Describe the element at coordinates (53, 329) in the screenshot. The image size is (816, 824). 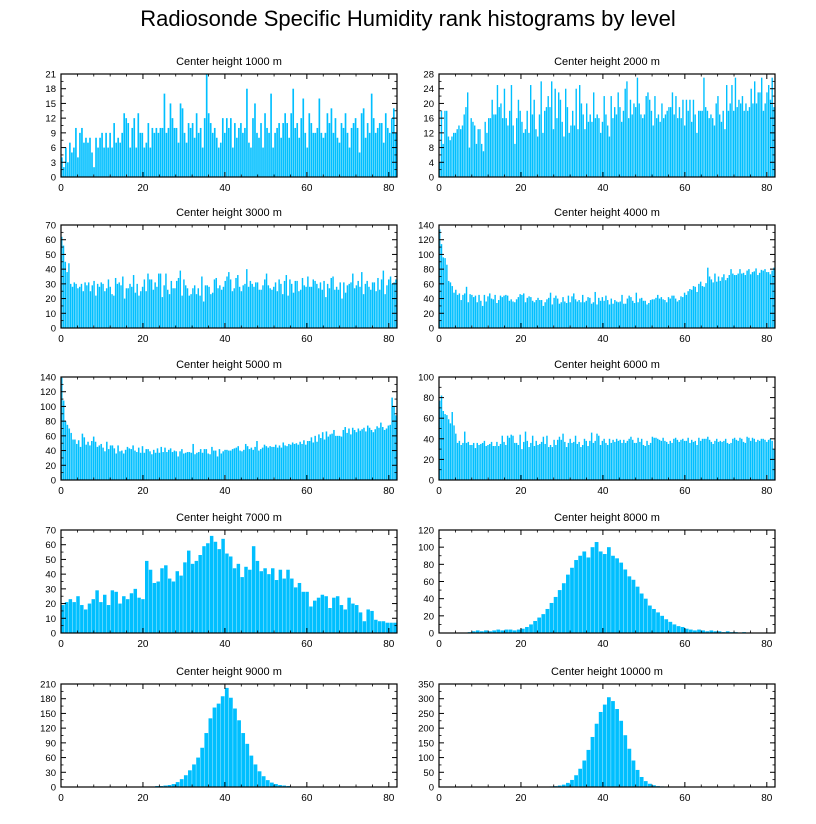
I see `y-tick-label: 0` at that location.